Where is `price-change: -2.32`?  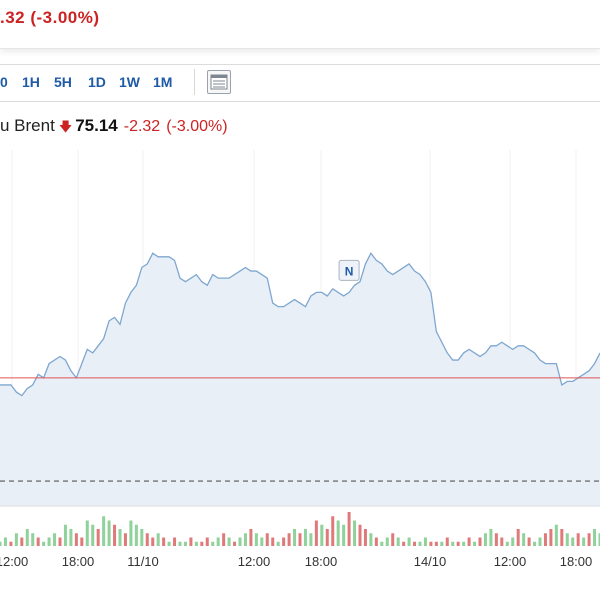
price-change: -2.32 is located at coordinates (142, 126).